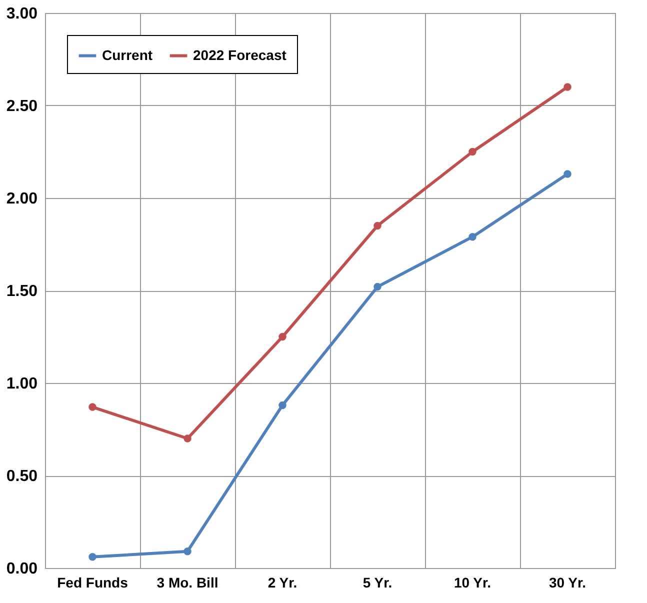  What do you see at coordinates (22, 569) in the screenshot?
I see `y-tick-label: 0.00` at bounding box center [22, 569].